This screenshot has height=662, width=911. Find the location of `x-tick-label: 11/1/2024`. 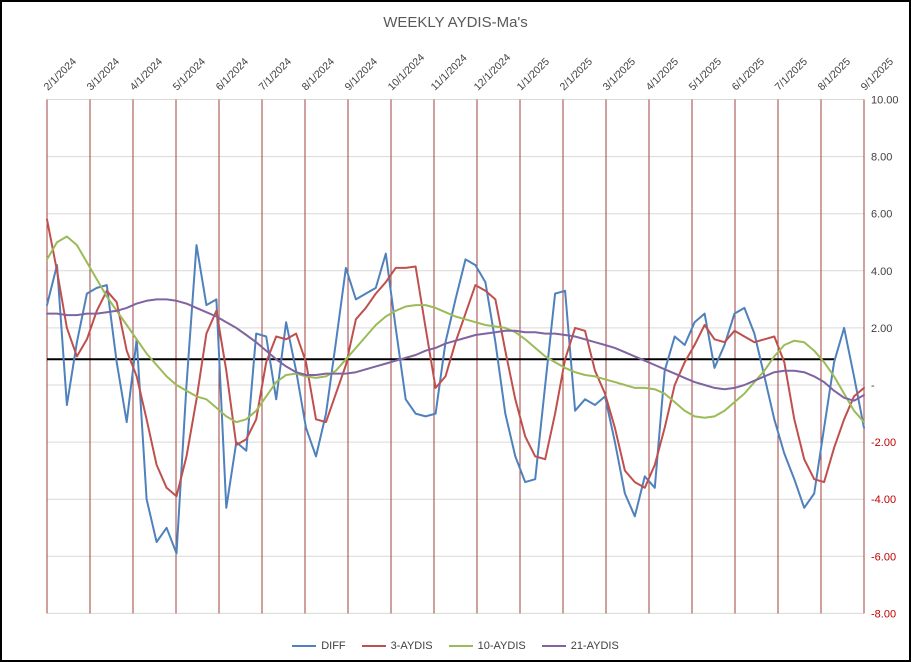

x-tick-label: 11/1/2024 is located at coordinates (449, 72).